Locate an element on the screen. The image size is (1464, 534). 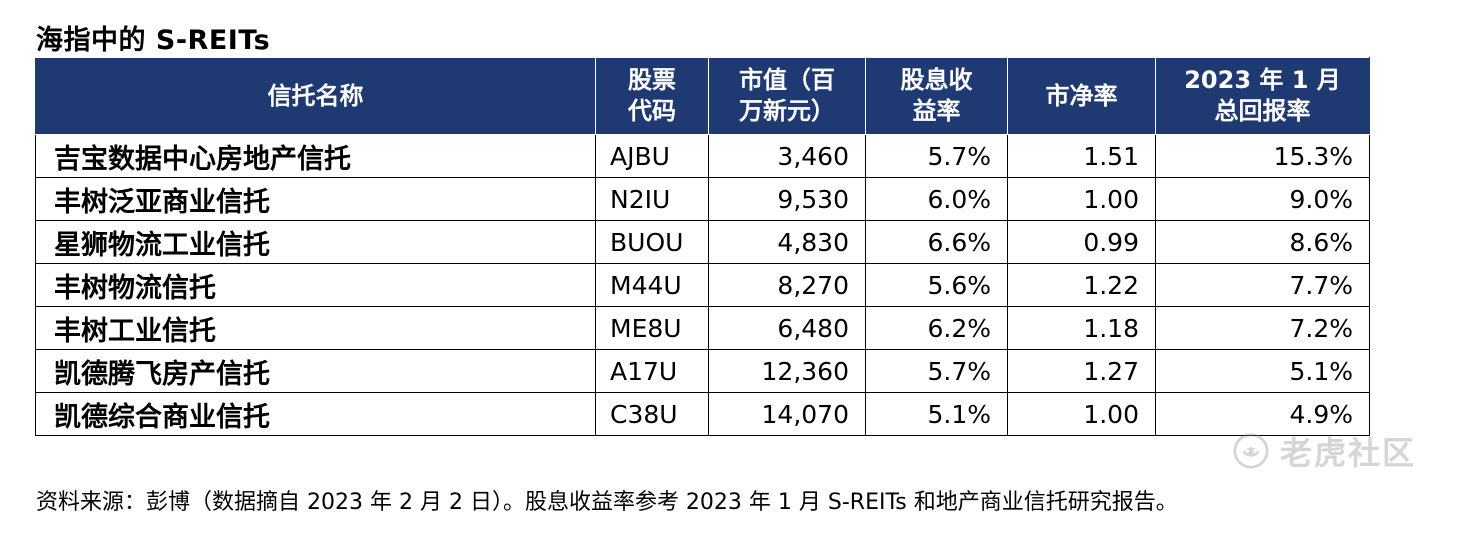
pb-ratio-cell: 1.51 is located at coordinates (1081, 156).